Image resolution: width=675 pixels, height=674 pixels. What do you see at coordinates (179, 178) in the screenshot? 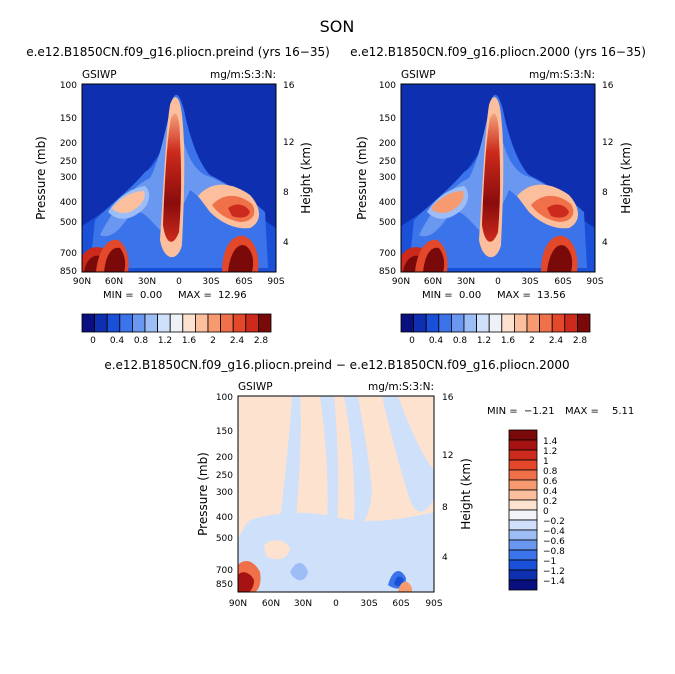
I see `contour-field` at bounding box center [179, 178].